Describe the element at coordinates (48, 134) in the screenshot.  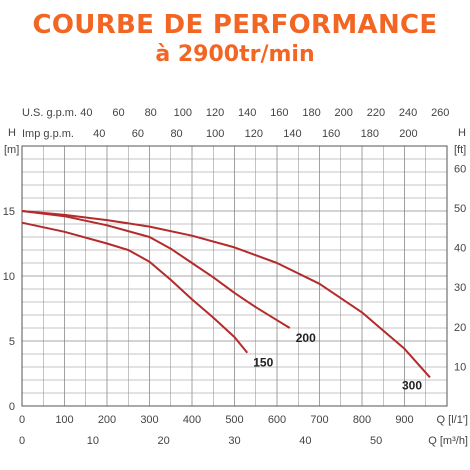
I see `top-axis-label-imp-gpm: Imp g.p.m.` at that location.